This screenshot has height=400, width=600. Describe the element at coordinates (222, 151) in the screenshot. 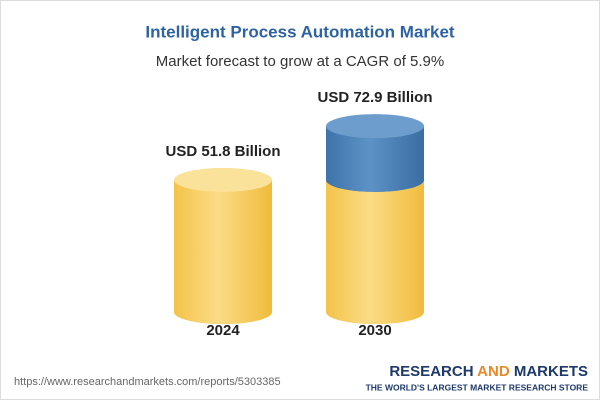

I see `value-label: USD 51.8 Billion` at that location.